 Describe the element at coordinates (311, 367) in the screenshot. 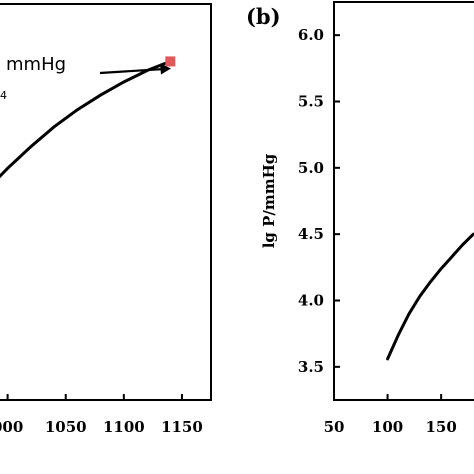

I see `right-y-tick-label: 3.5` at that location.